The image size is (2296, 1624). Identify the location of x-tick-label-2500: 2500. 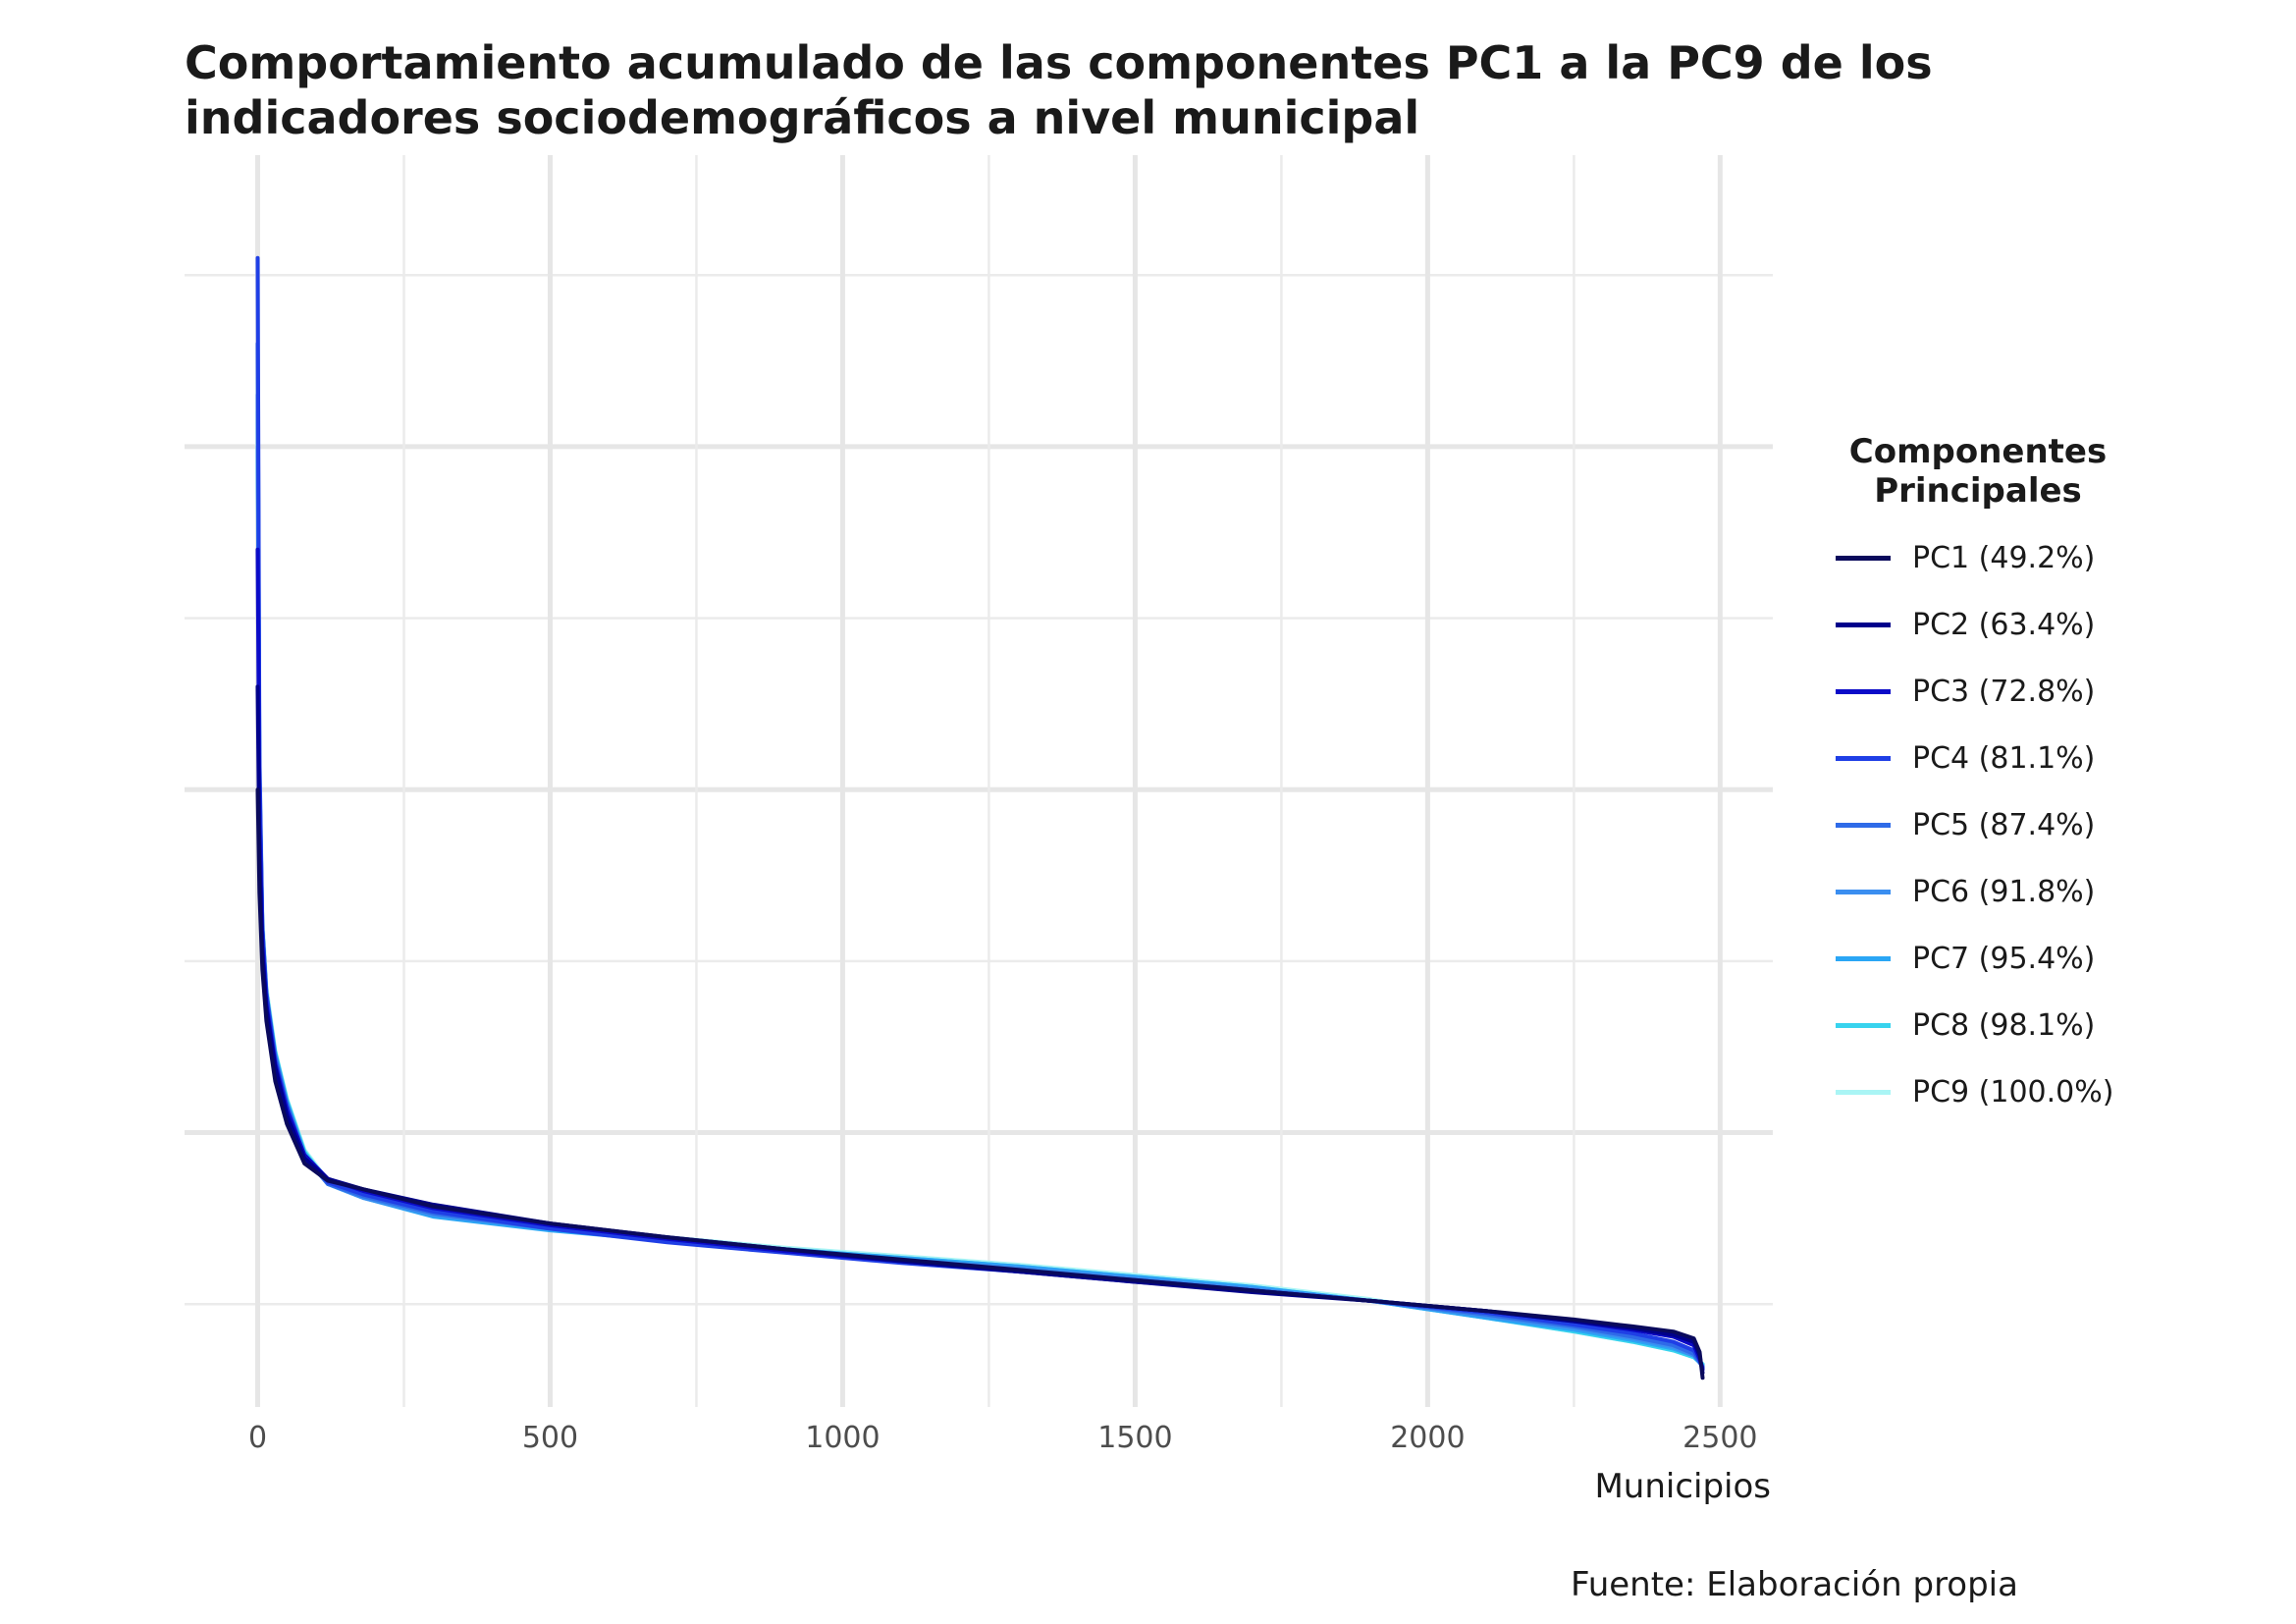
(1719, 1438).